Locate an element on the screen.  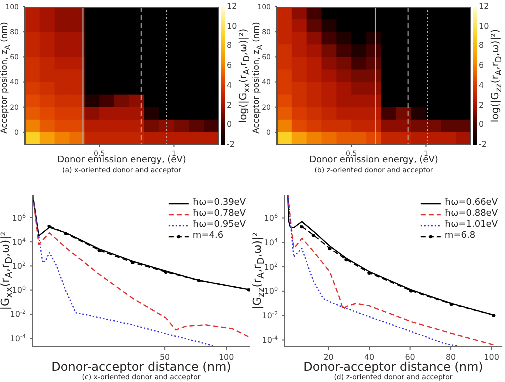
legend-label: ħω=0.78eV is located at coordinates (219, 214).